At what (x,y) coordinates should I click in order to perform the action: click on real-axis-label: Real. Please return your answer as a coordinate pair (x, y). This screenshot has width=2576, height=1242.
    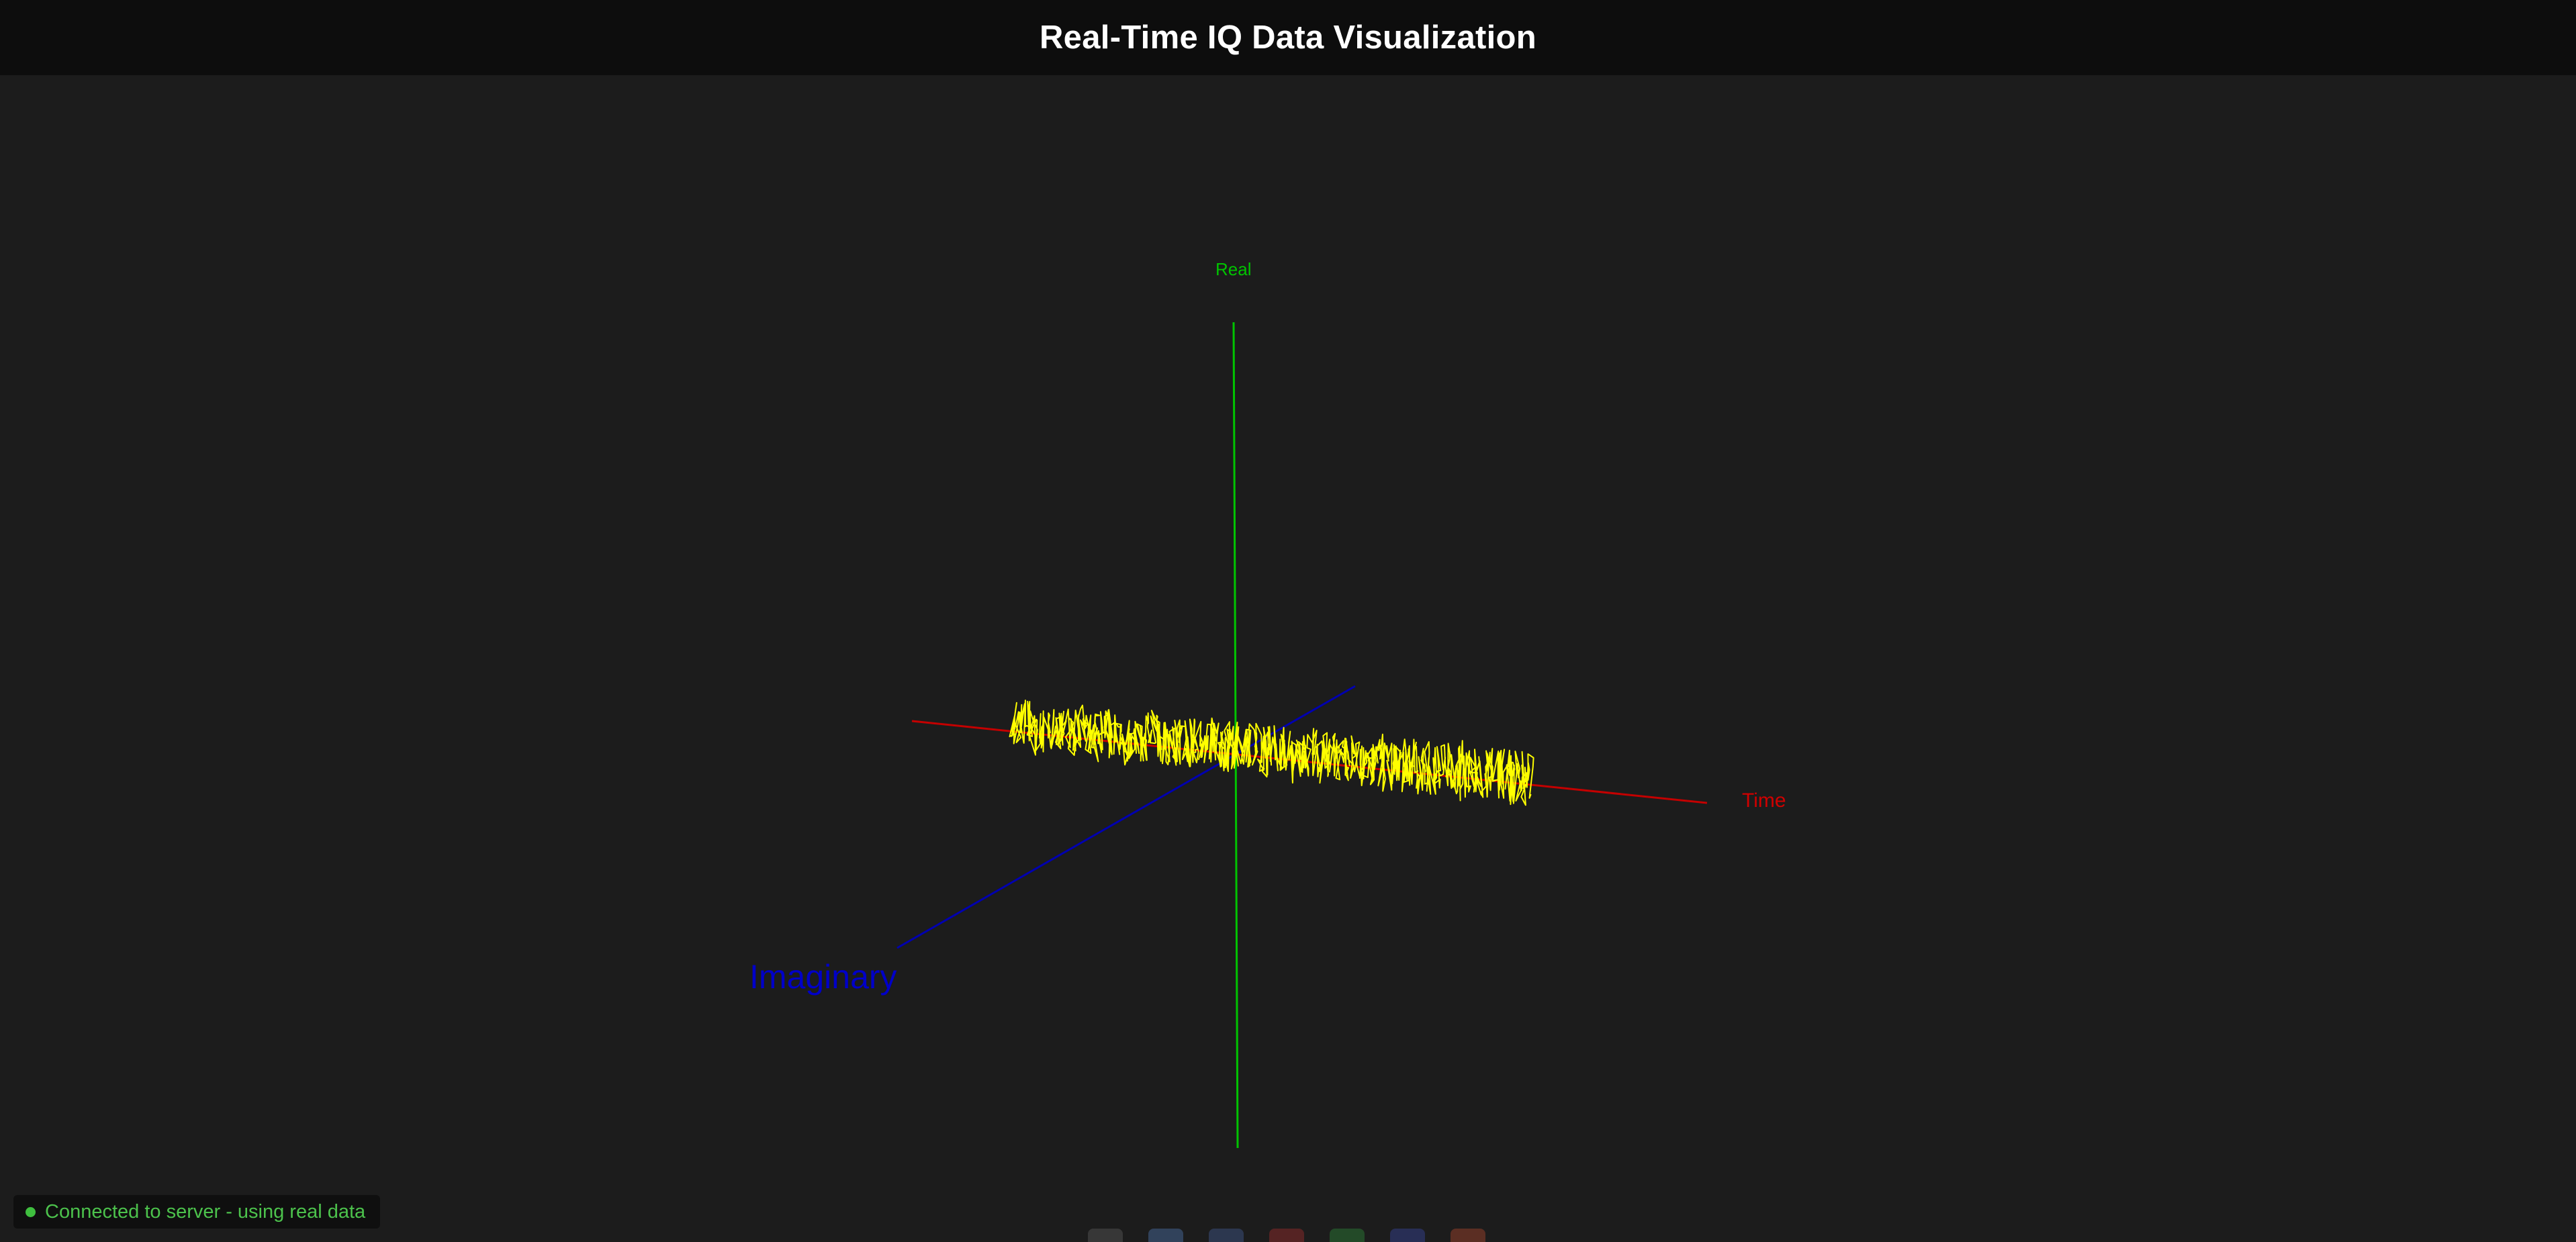
    Looking at the image, I should click on (1233, 269).